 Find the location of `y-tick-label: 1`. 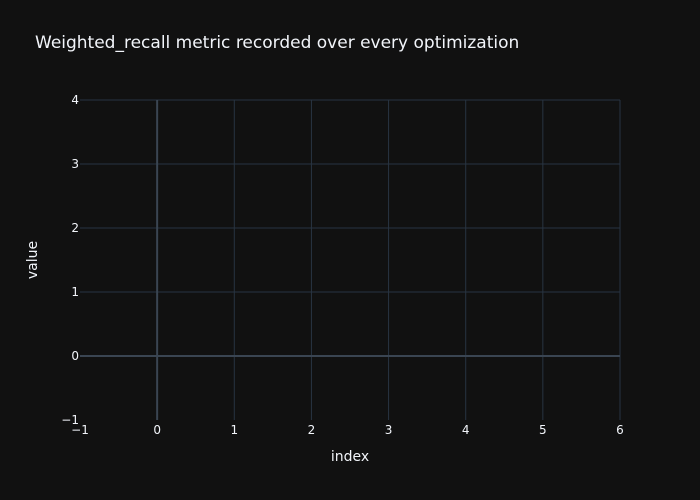

y-tick-label: 1 is located at coordinates (75, 292).